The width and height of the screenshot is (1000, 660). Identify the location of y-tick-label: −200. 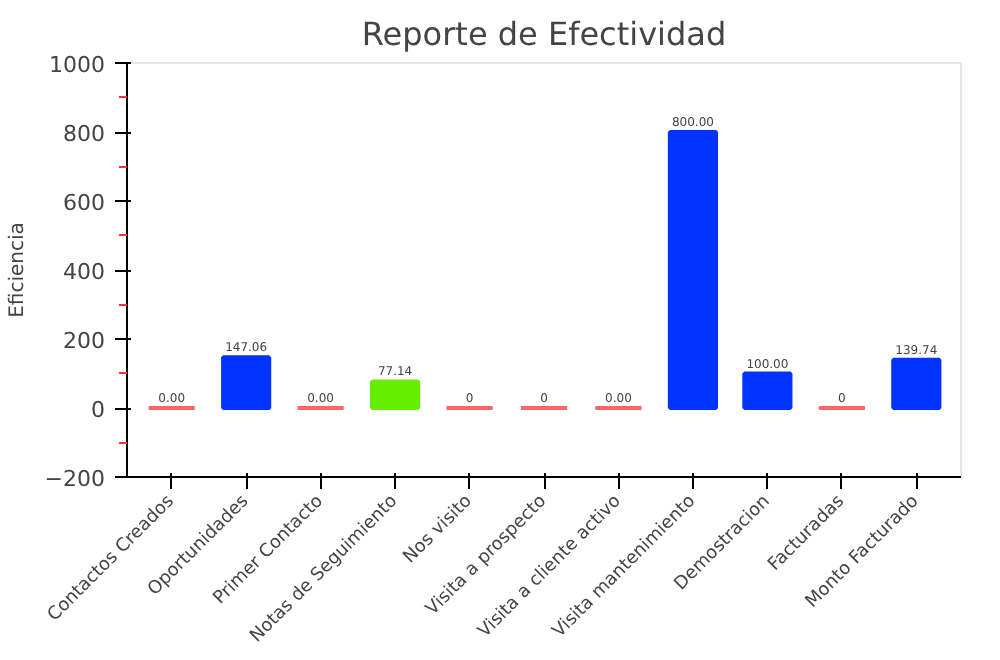
(75, 479).